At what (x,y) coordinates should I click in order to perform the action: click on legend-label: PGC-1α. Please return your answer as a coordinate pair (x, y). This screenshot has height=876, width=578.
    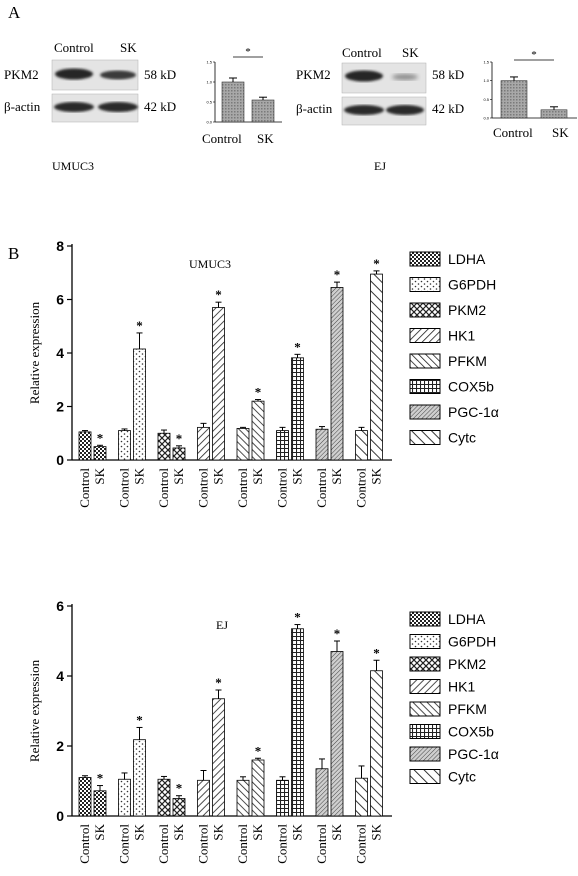
    Looking at the image, I should click on (473, 412).